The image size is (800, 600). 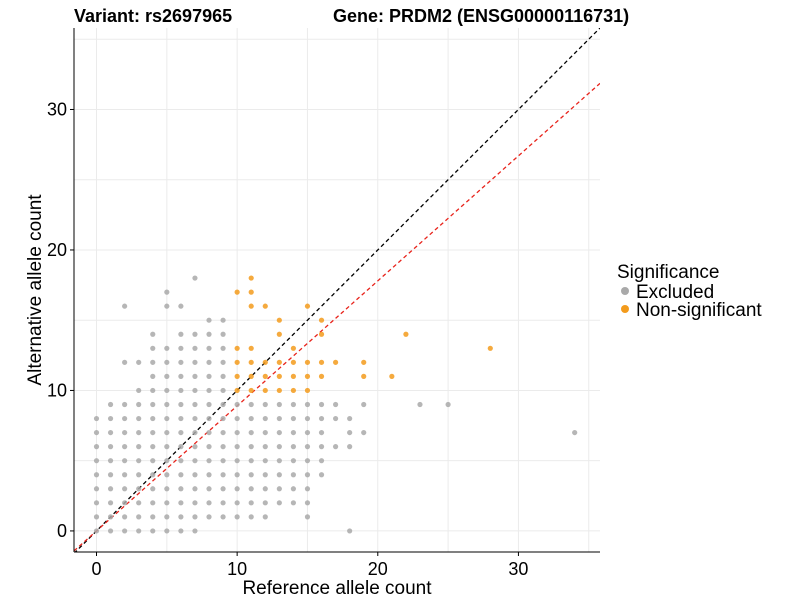 I want to click on y-axis-ticks: 0 10 20 30, so click(x=60, y=320).